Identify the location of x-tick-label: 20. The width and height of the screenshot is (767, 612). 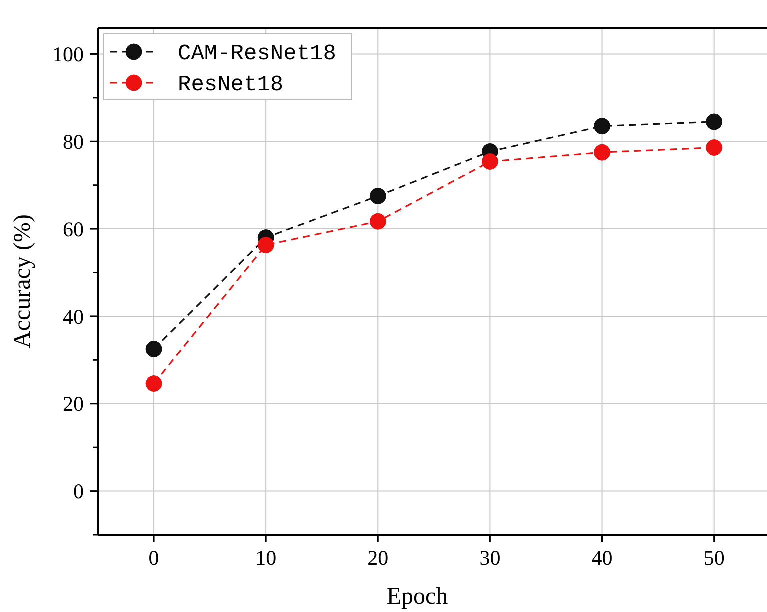
(378, 558).